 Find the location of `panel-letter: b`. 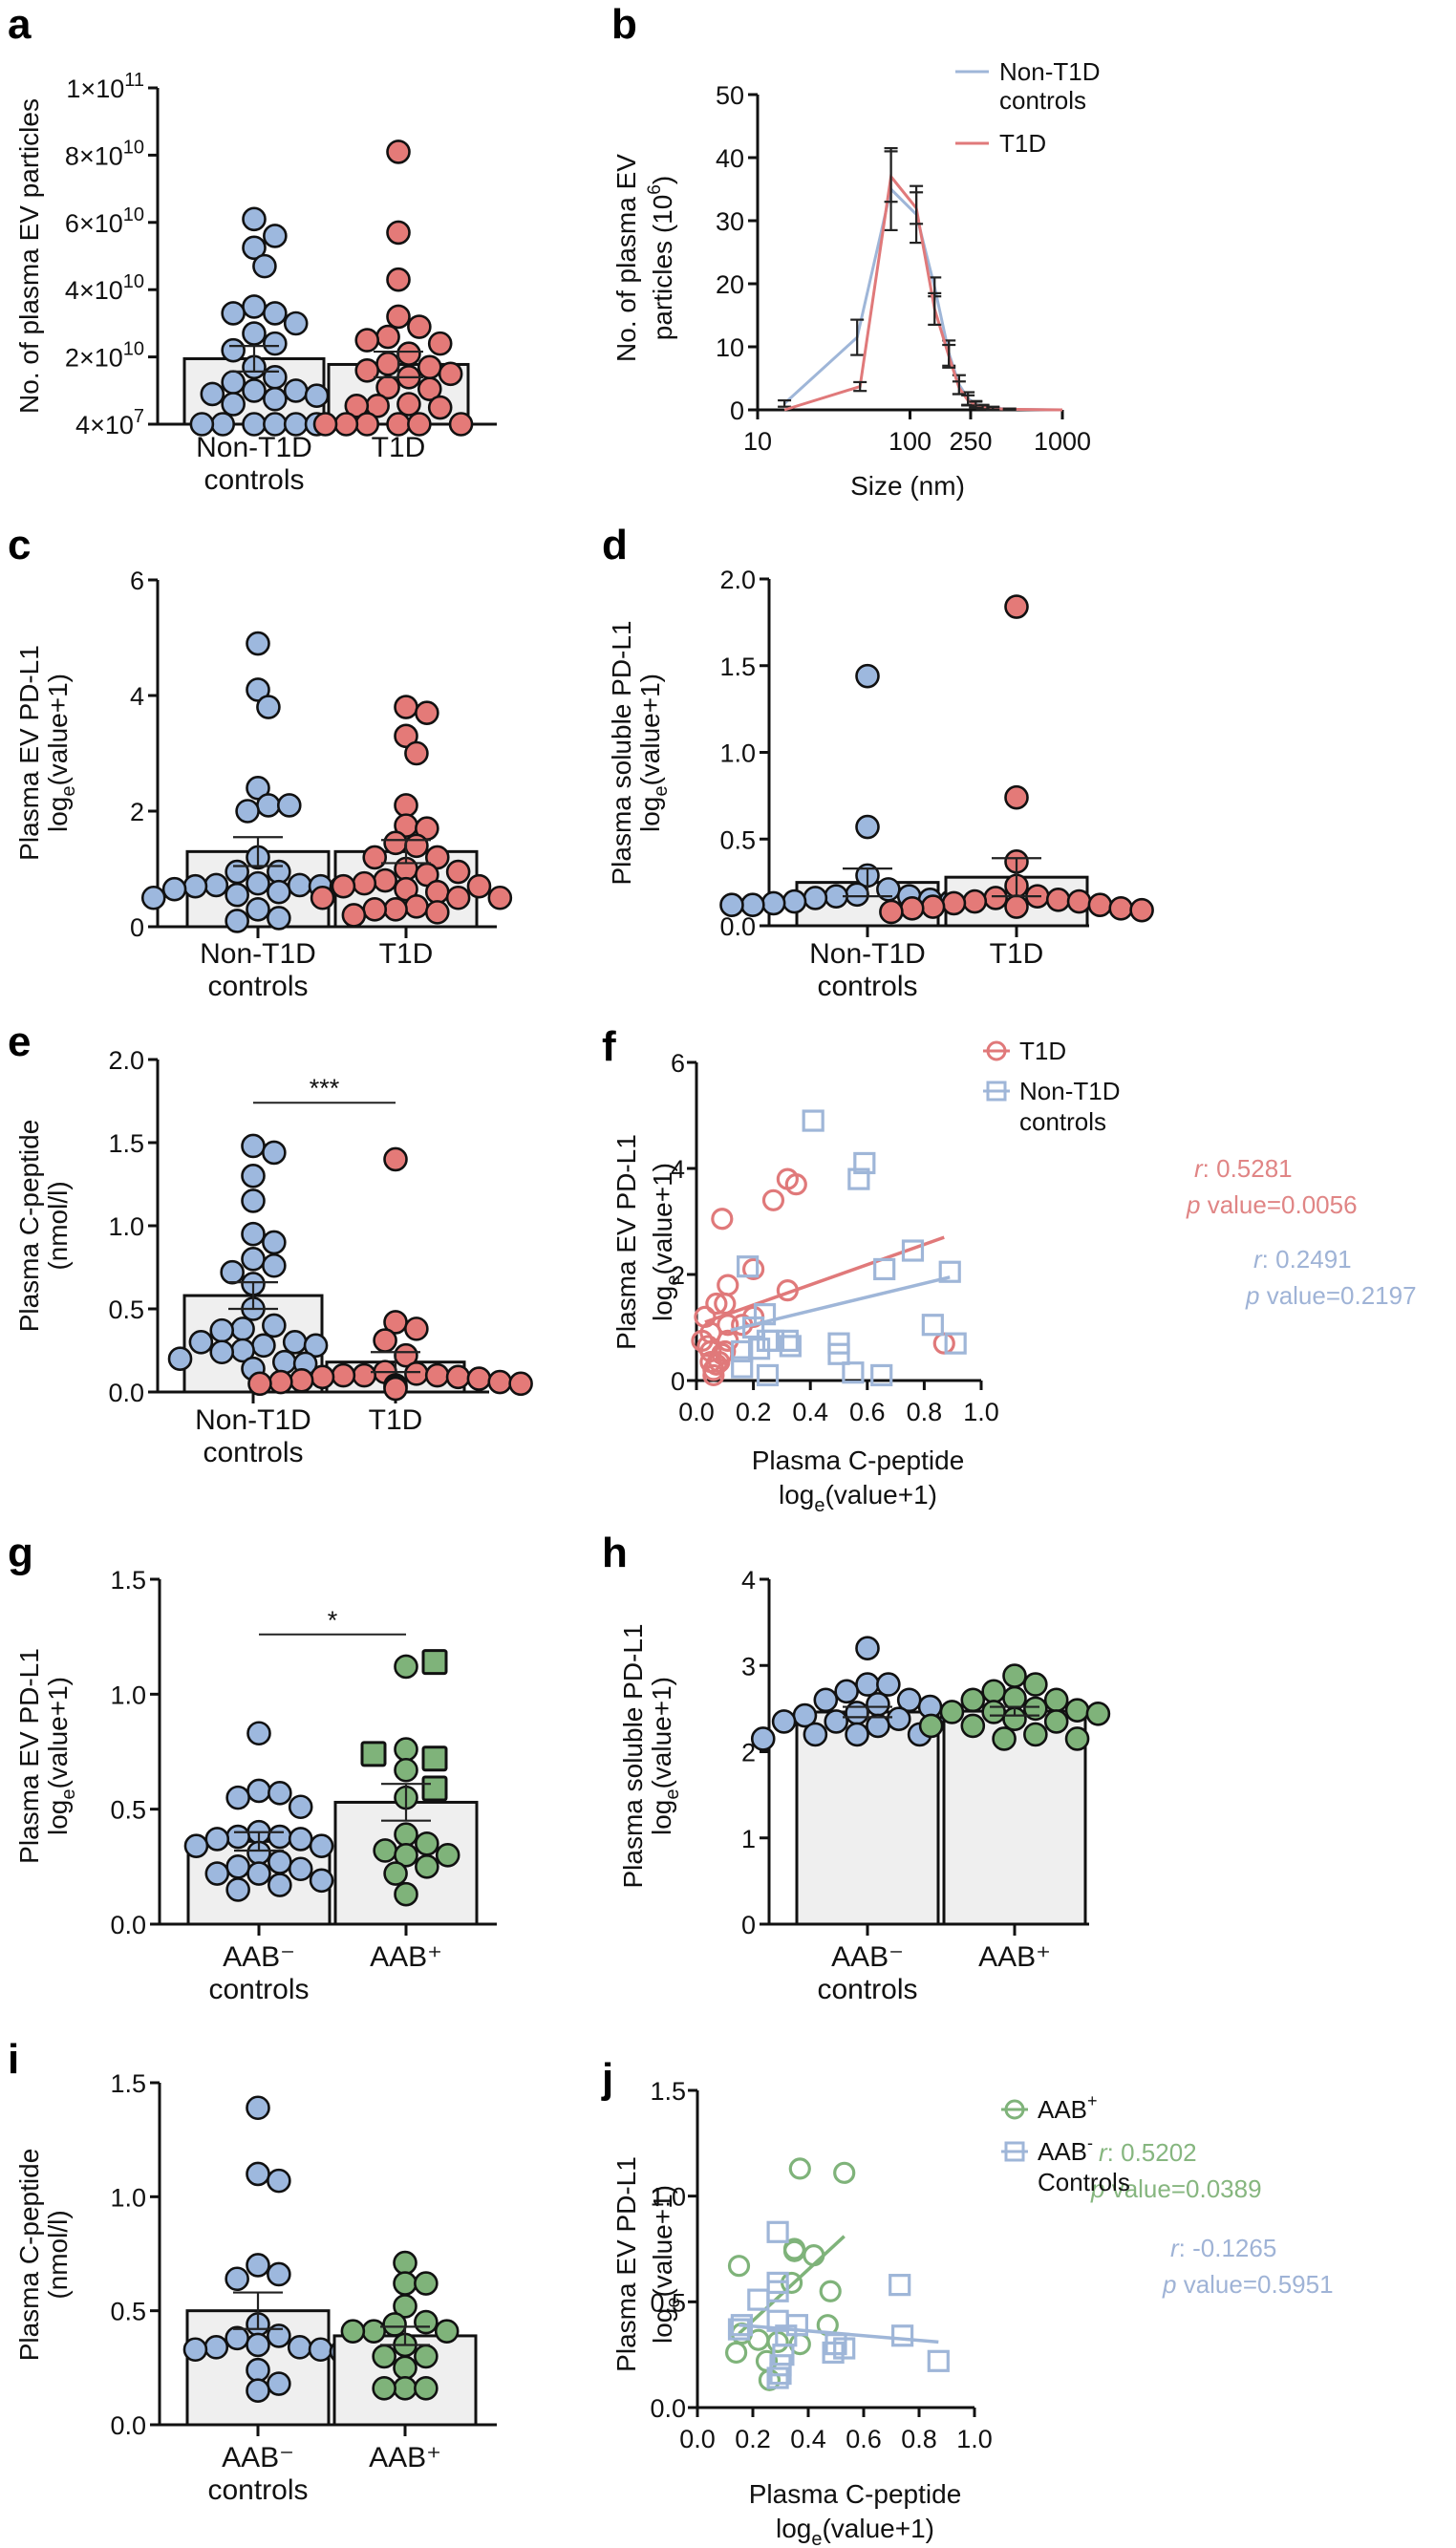

panel-letter: b is located at coordinates (624, 25).